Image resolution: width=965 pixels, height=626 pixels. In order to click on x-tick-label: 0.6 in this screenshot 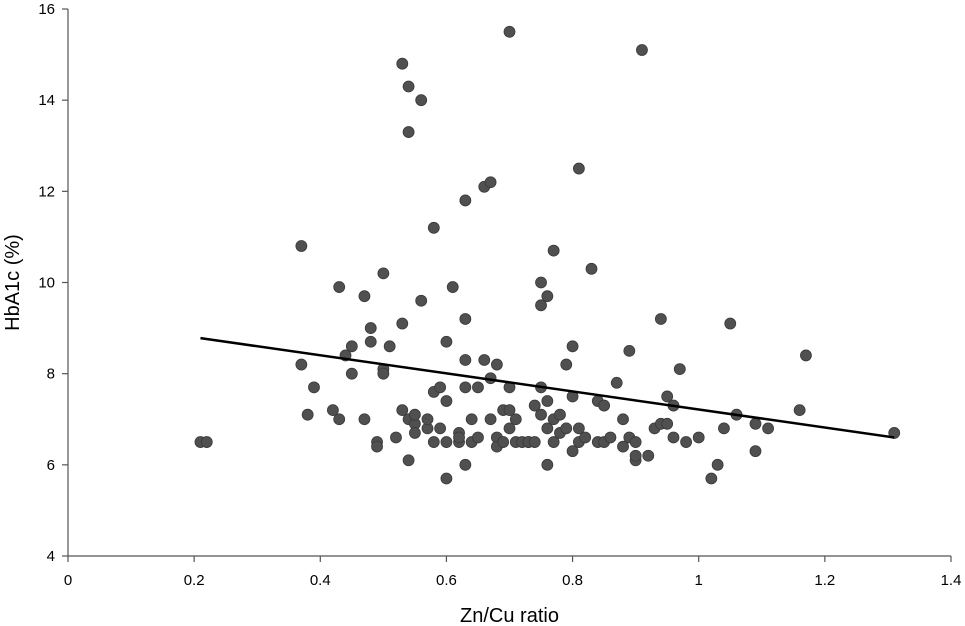, I will do `click(446, 580)`.